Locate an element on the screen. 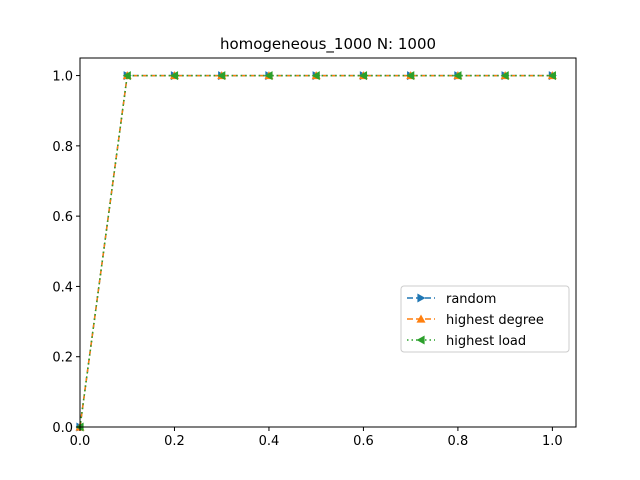 Image resolution: width=640 pixels, height=480 pixels. y-tick-label: 0.0 is located at coordinates (62, 428).